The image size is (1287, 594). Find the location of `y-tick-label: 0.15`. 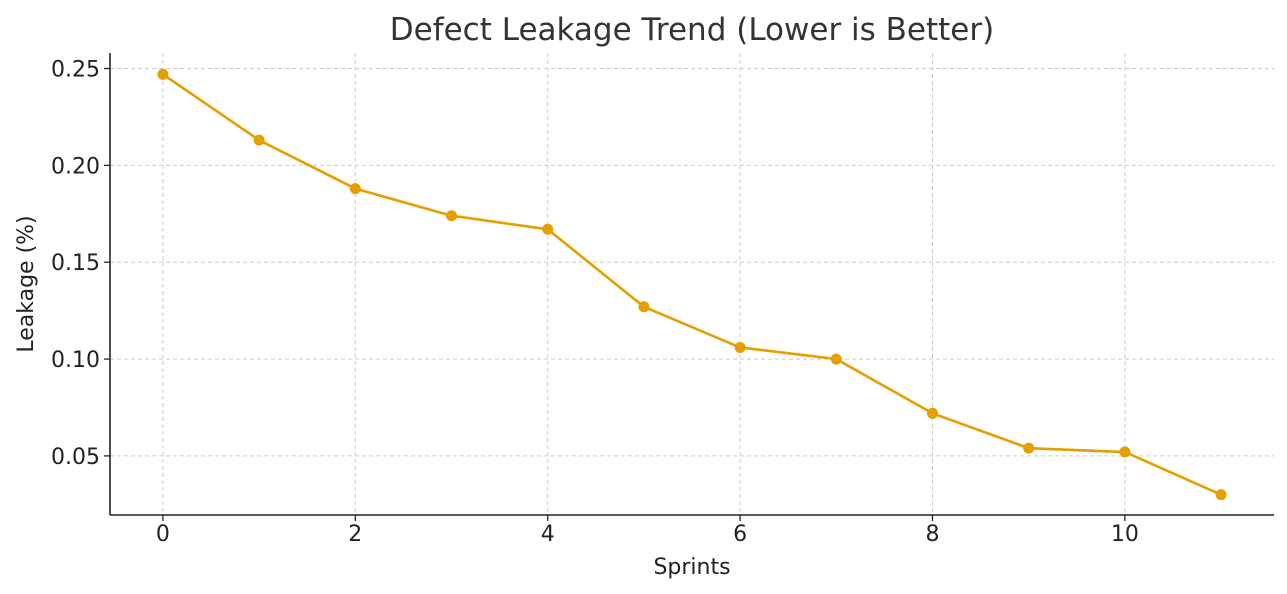

y-tick-label: 0.15 is located at coordinates (75, 263).